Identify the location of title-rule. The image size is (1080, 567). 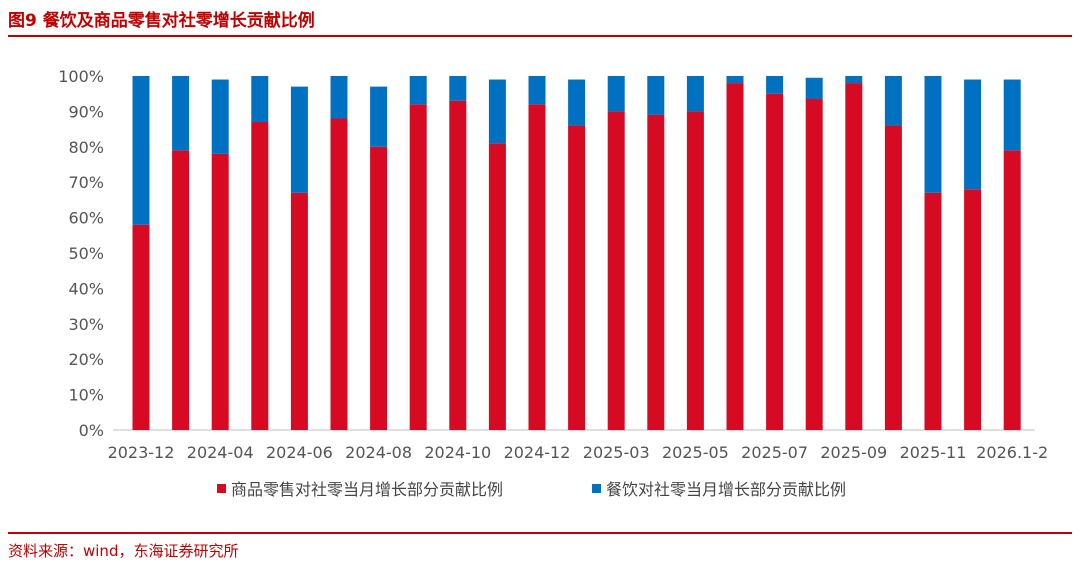
(540, 36).